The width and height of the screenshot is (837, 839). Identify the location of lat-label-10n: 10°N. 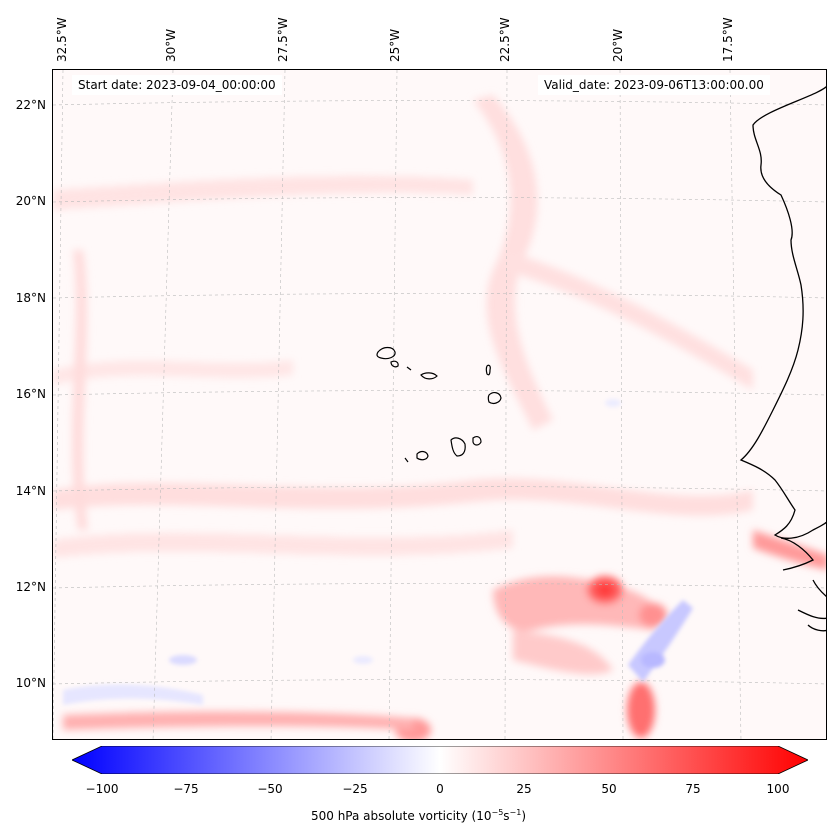
(30, 683).